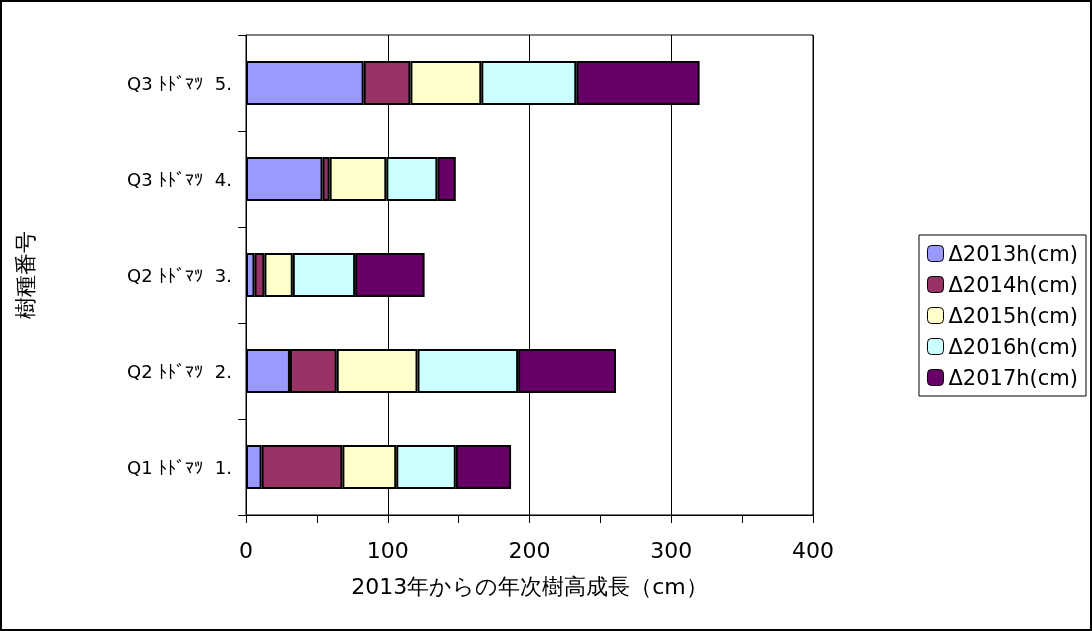 This screenshot has height=631, width=1092. Describe the element at coordinates (1013, 315) in the screenshot. I see `legend-label: Δ2015h(cm)` at that location.